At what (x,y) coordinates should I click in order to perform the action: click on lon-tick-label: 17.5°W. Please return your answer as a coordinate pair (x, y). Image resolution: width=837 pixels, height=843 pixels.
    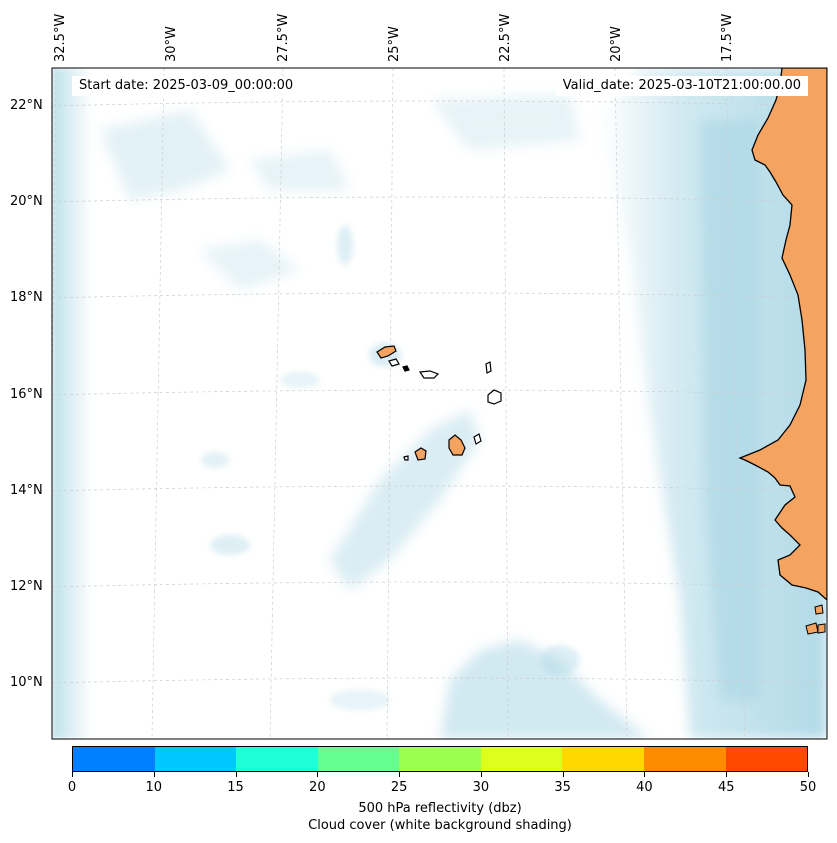
    Looking at the image, I should click on (727, 37).